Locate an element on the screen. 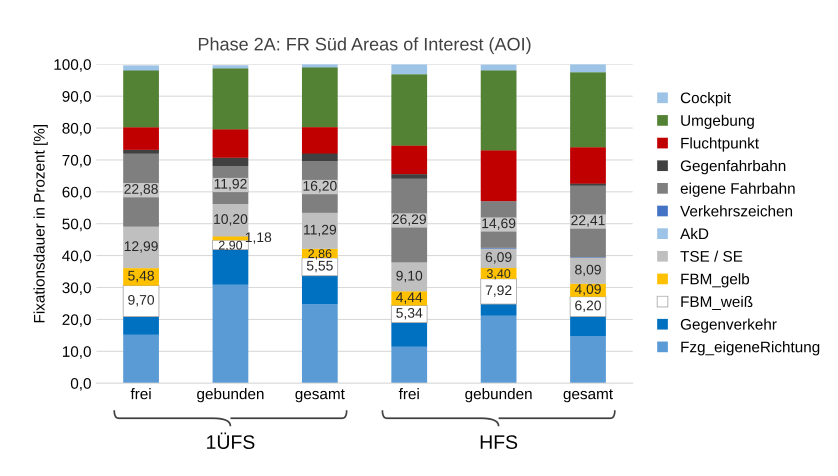 This screenshot has width=838, height=476. legend-label: AkD is located at coordinates (694, 233).